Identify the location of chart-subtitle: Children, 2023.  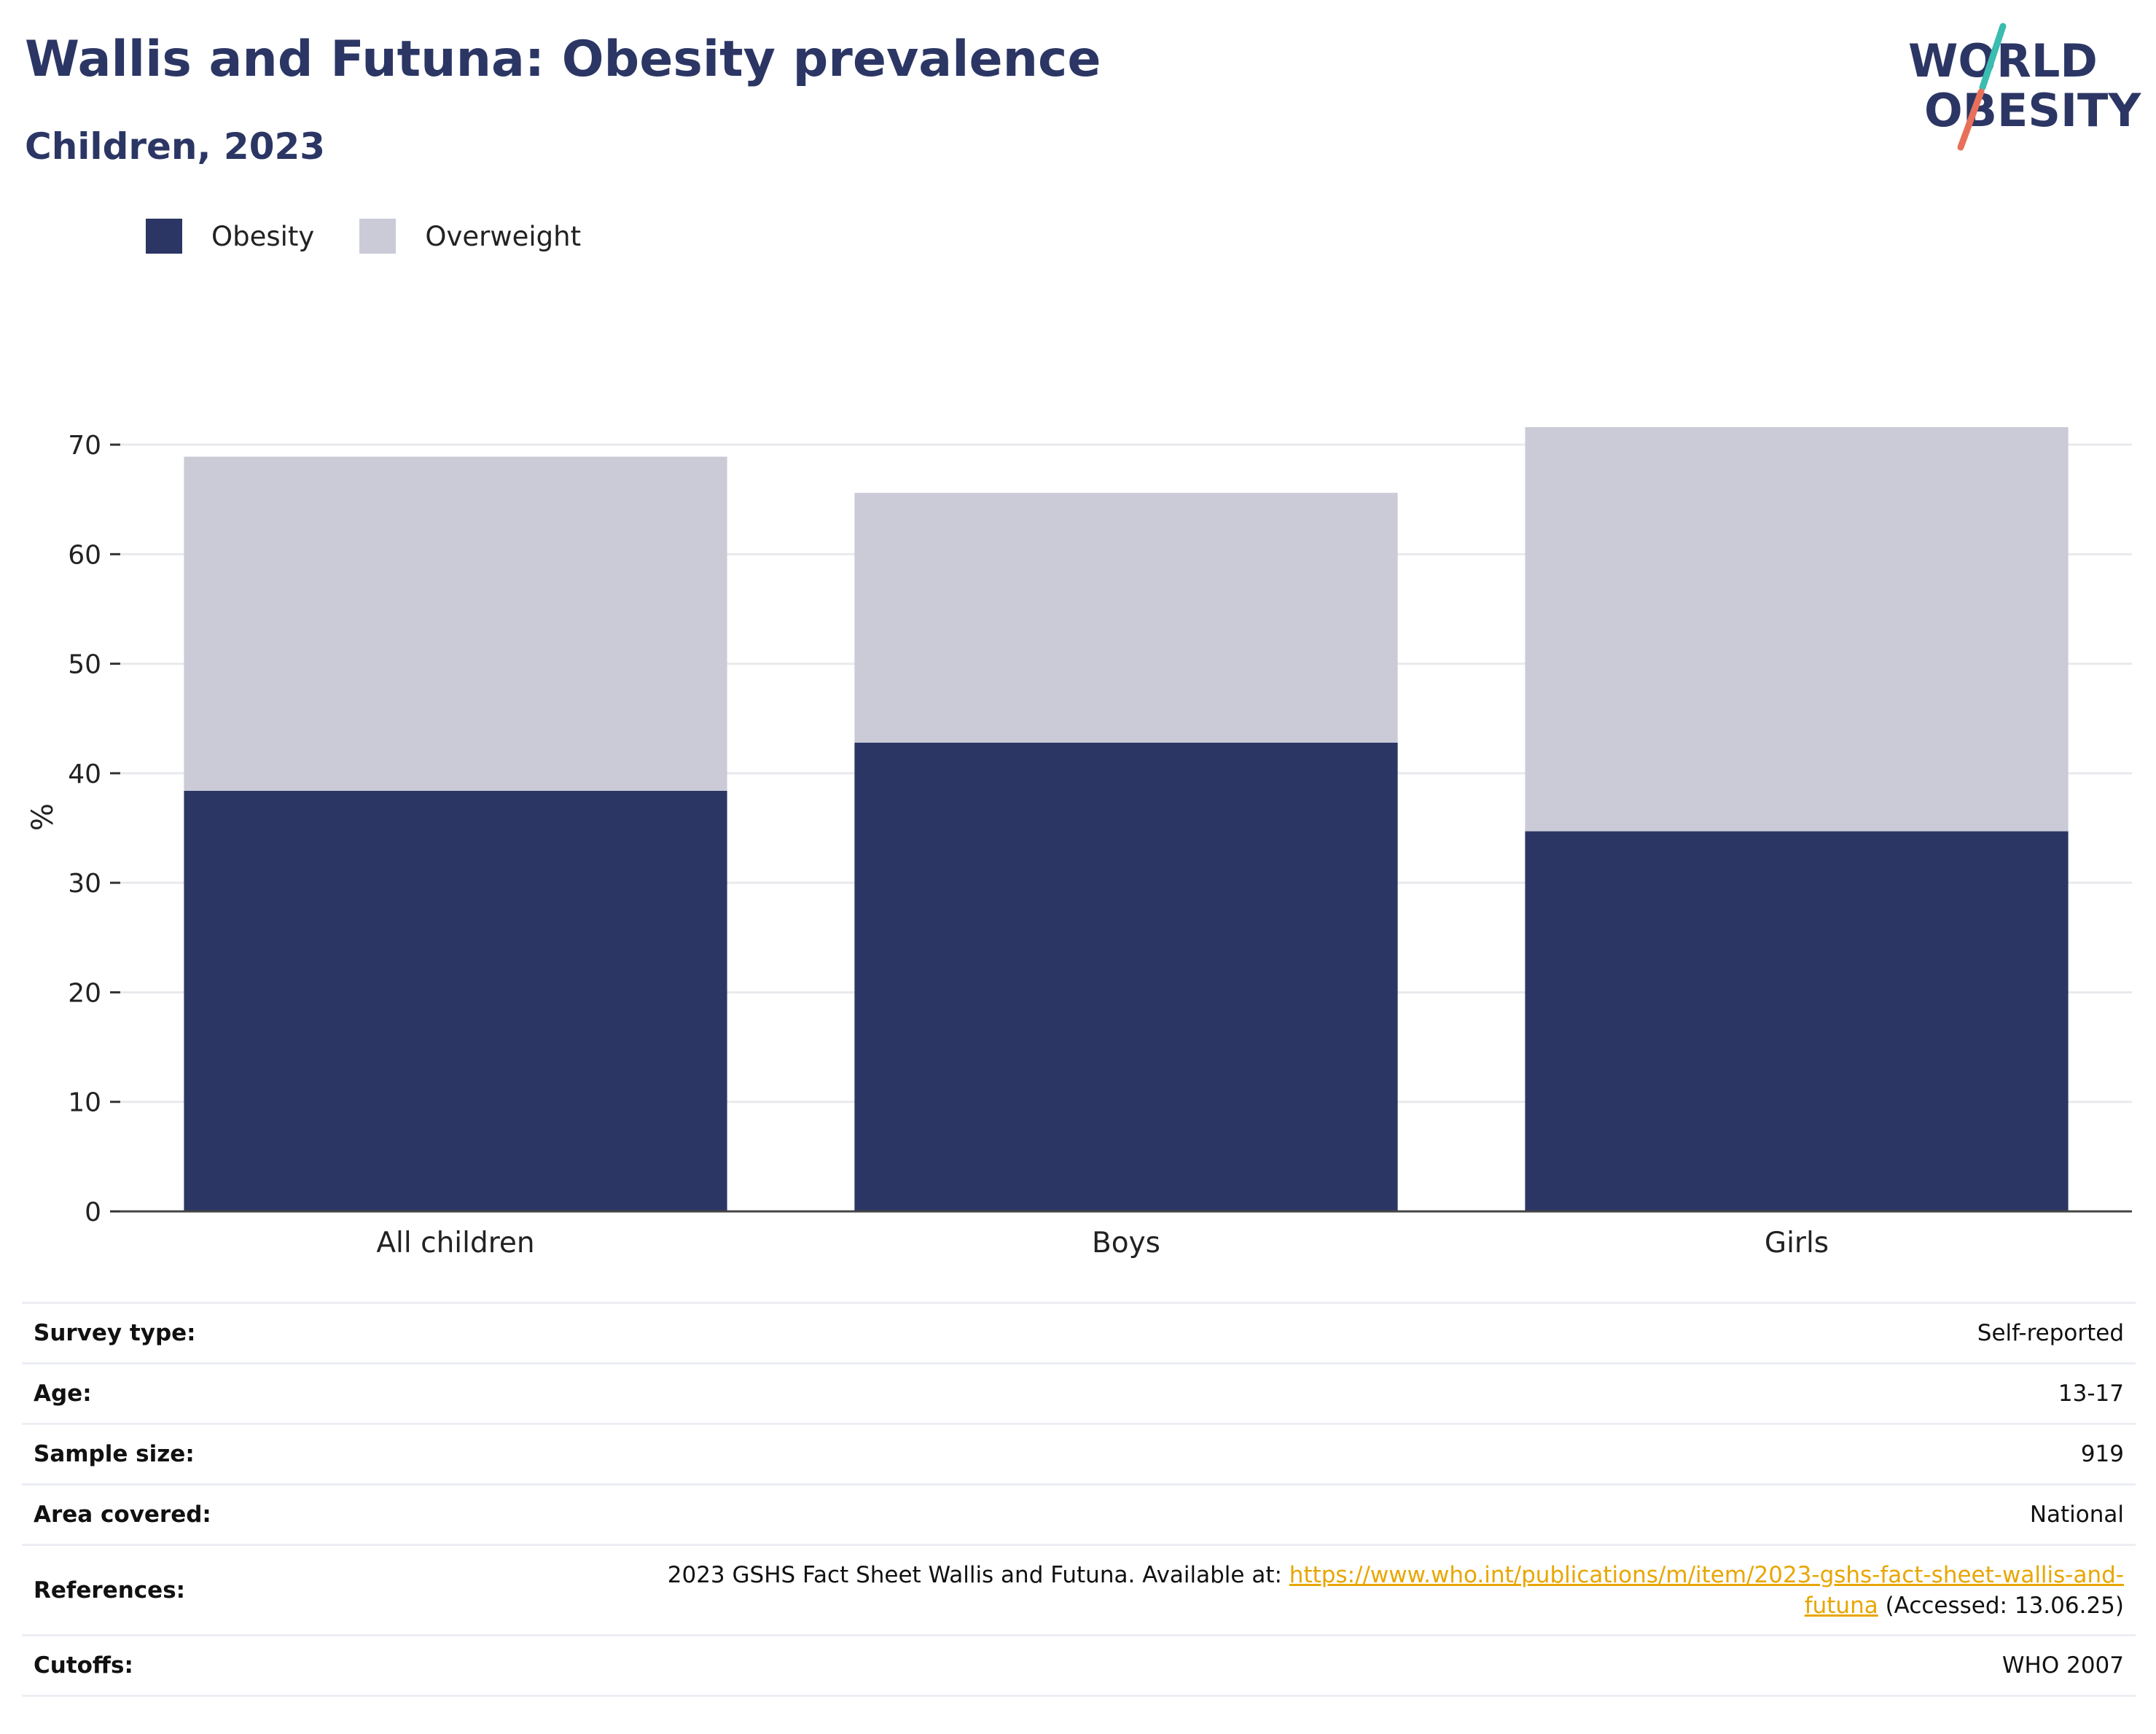
(175, 146).